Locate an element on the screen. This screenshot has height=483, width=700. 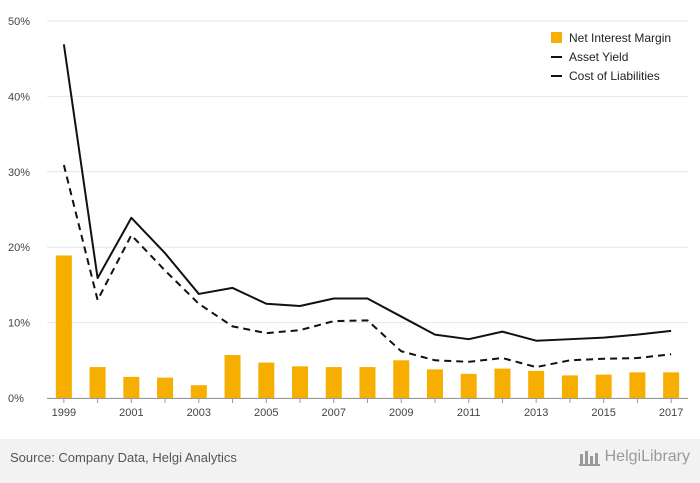
x-tick-label: 2003 is located at coordinates (199, 413).